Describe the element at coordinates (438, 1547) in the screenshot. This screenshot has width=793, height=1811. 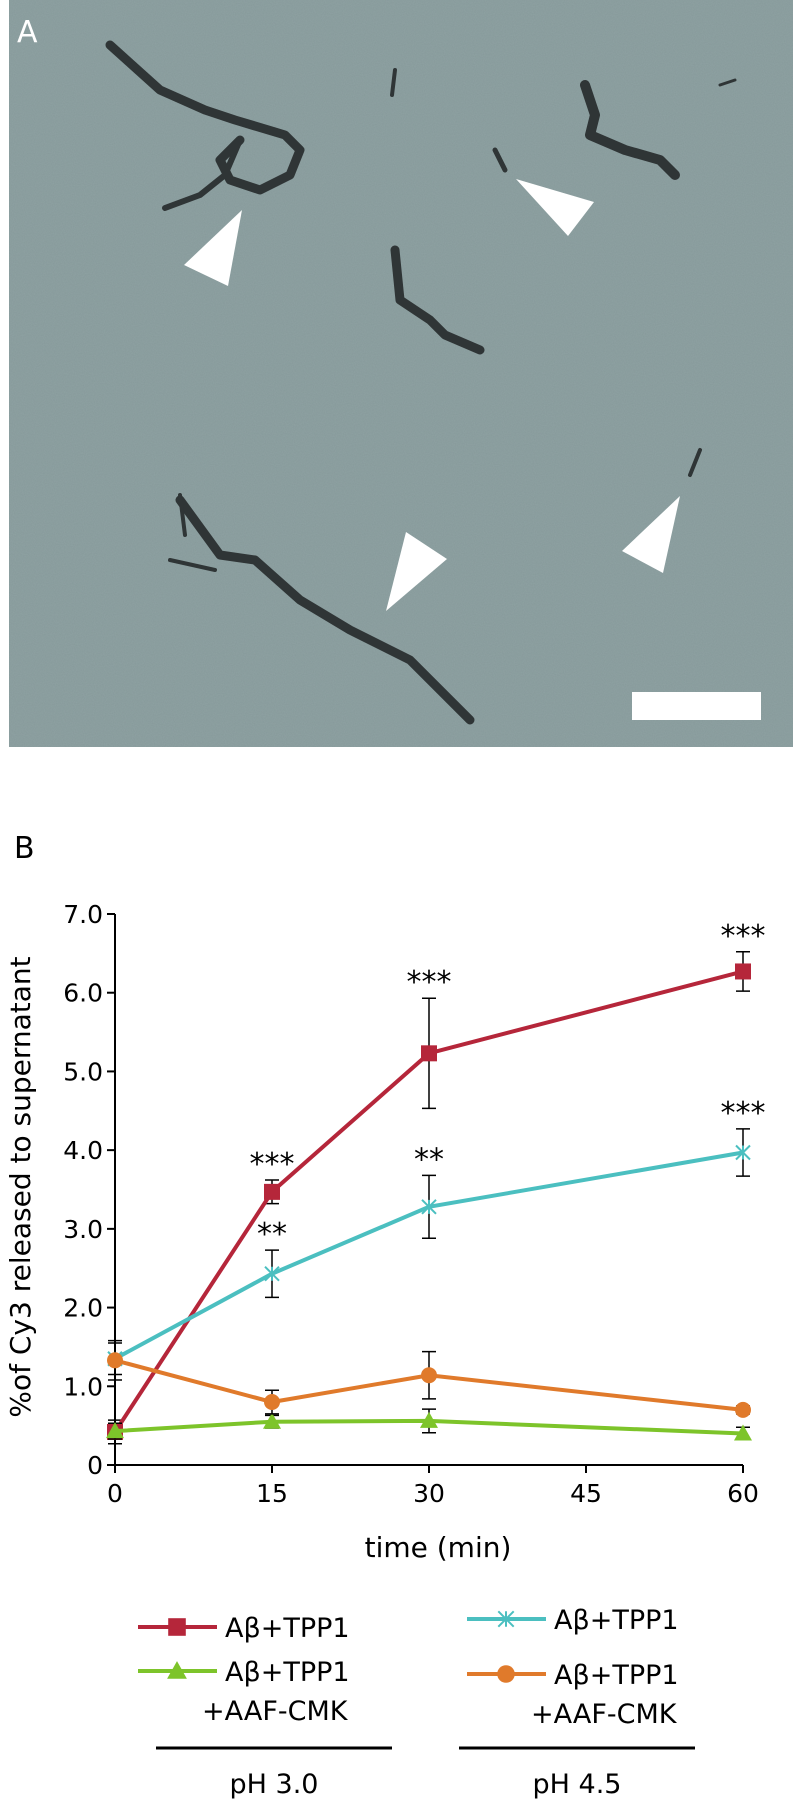
I see `x-axis-label: time (min)` at that location.